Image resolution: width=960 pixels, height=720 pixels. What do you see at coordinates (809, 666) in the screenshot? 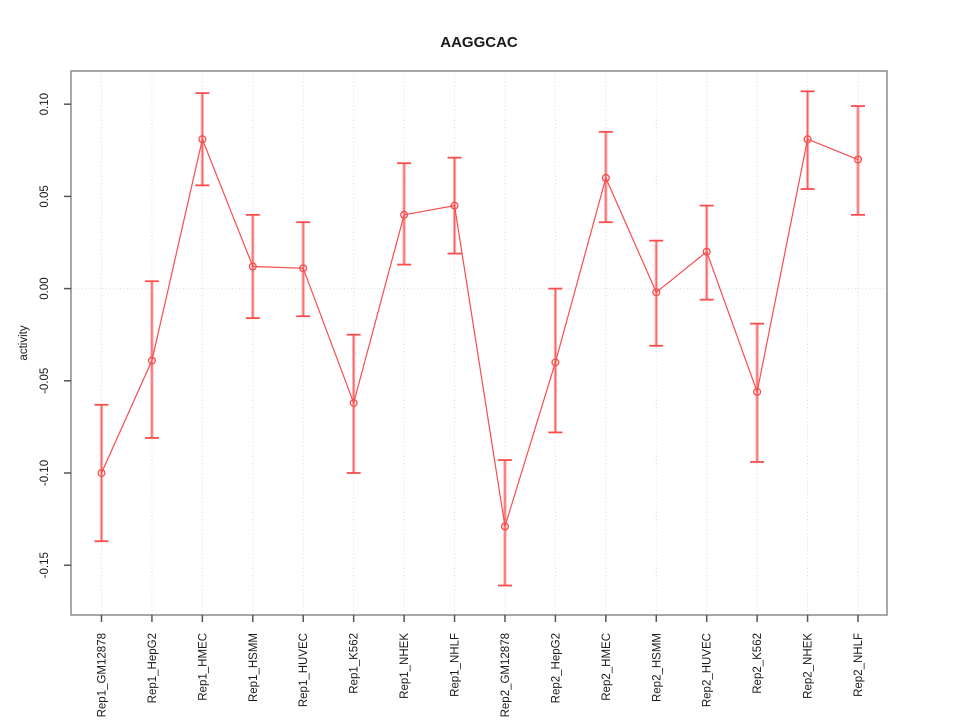
I see `x-tick-label: Rep2_NHEK` at bounding box center [809, 666].